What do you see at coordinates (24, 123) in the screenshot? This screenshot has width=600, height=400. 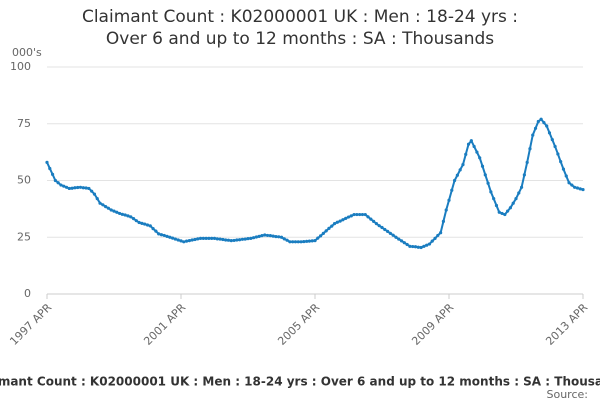 I see `y-tick-label: 75` at bounding box center [24, 123].